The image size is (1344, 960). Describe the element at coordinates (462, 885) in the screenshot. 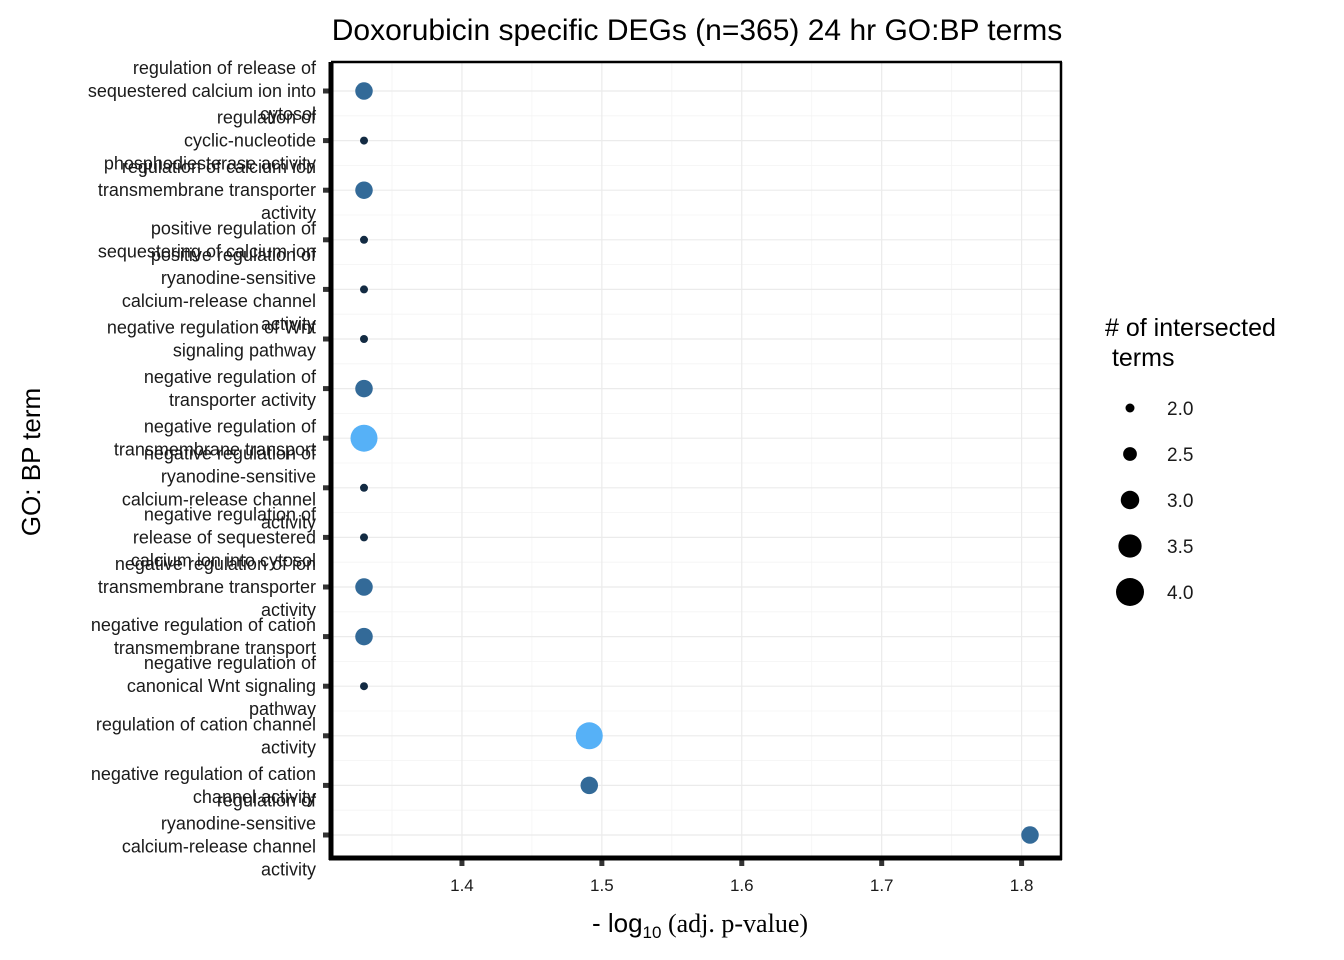

I see `x-tick-label: 1.4` at that location.